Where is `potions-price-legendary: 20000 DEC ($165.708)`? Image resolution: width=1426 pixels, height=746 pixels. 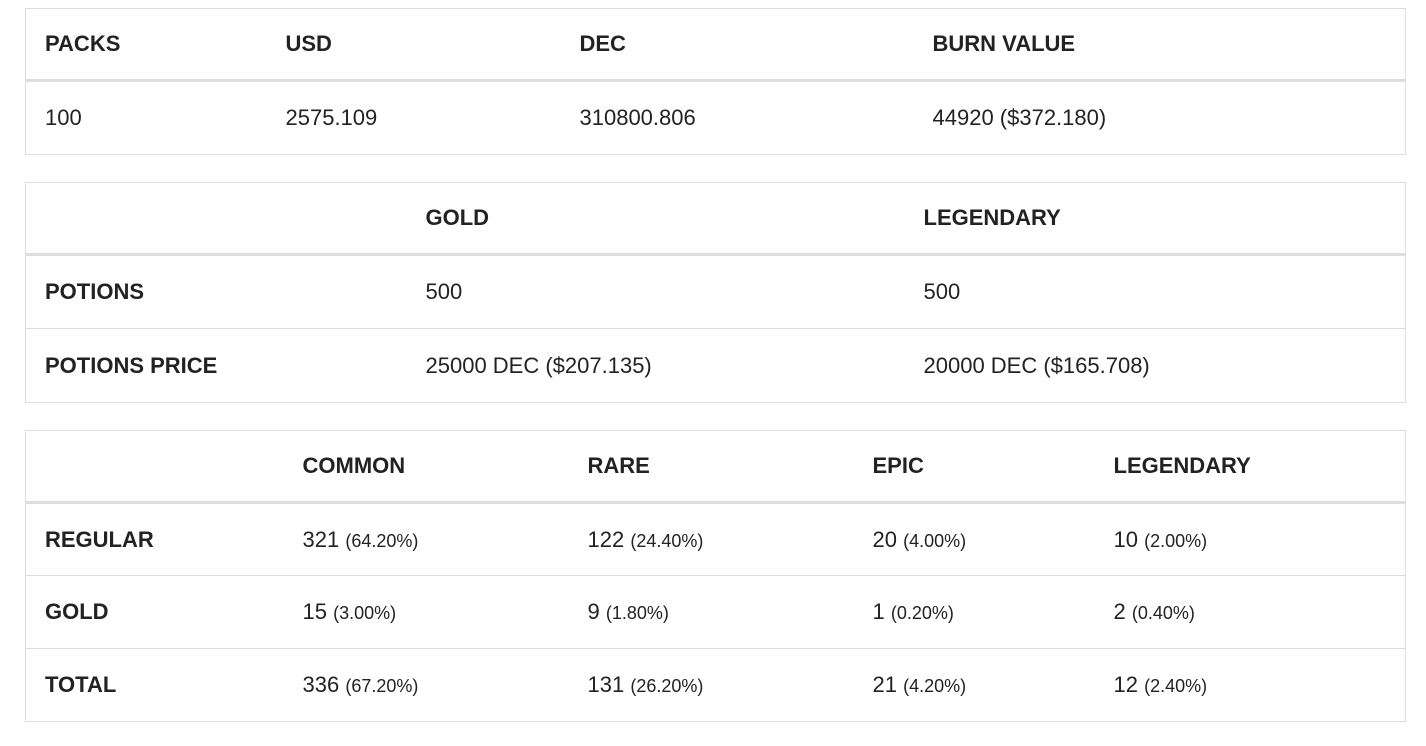 potions-price-legendary: 20000 DEC ($165.708) is located at coordinates (1155, 365).